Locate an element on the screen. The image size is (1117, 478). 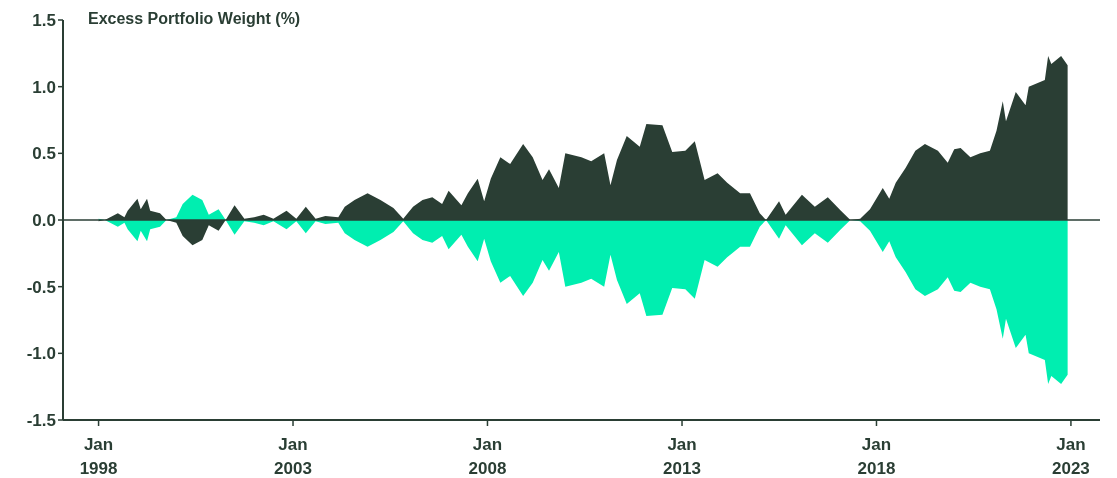
x-tick-label: Jan 2013 is located at coordinates (682, 456).